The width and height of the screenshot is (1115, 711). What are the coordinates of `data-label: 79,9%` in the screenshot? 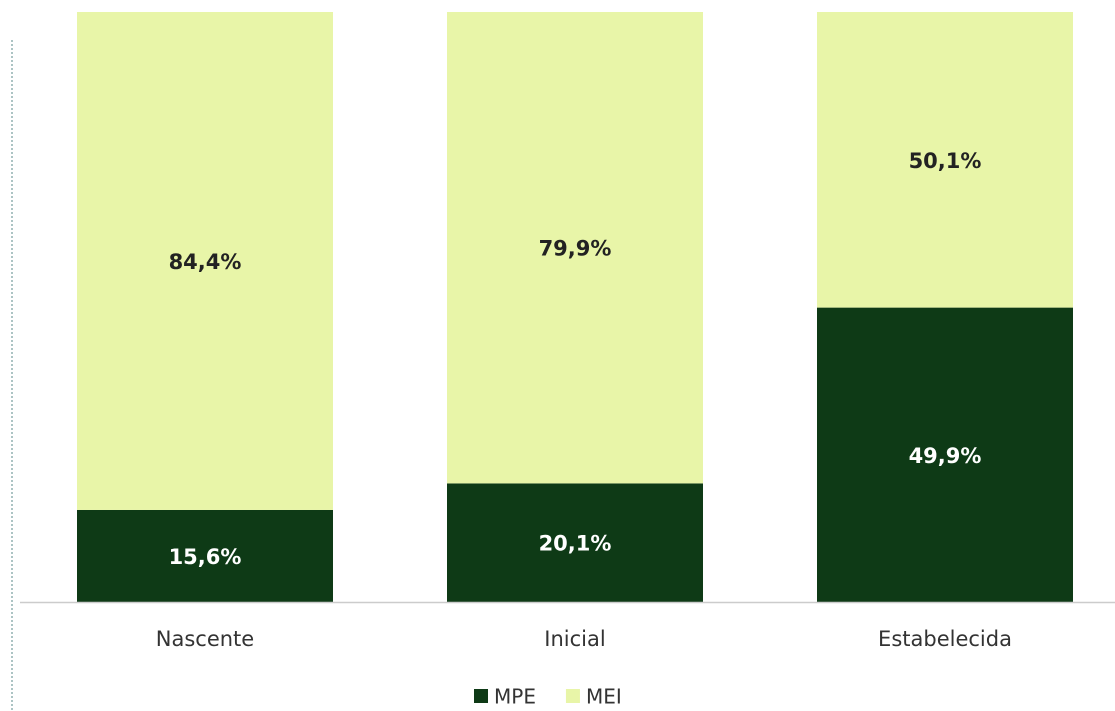 It's located at (575, 249).